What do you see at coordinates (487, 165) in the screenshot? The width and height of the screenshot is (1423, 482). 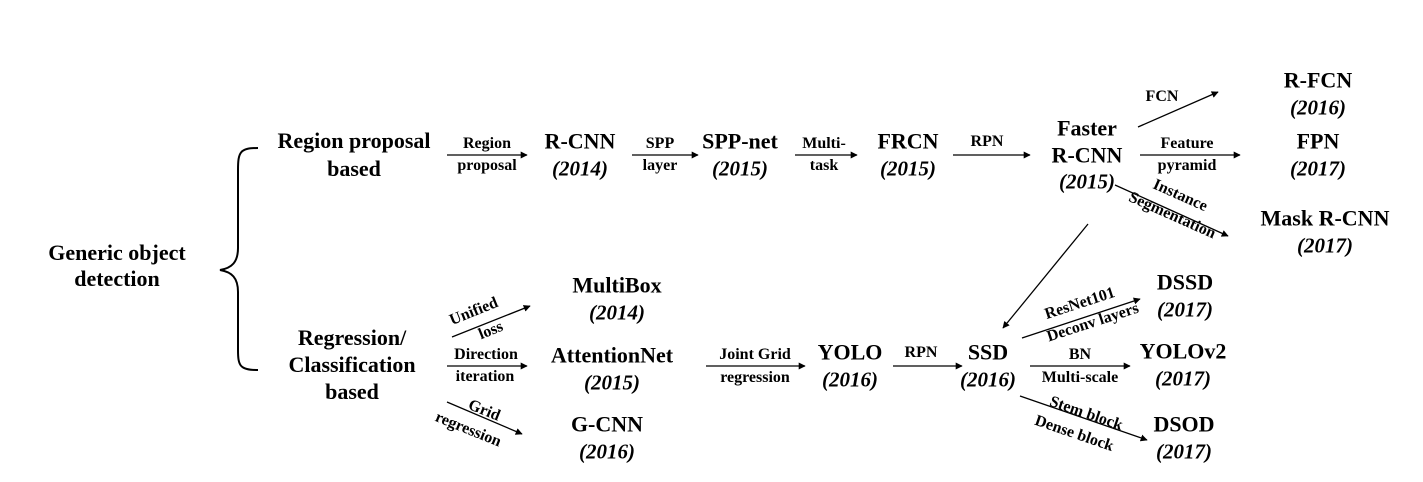 I see `edge-label-proposal: proposal` at bounding box center [487, 165].